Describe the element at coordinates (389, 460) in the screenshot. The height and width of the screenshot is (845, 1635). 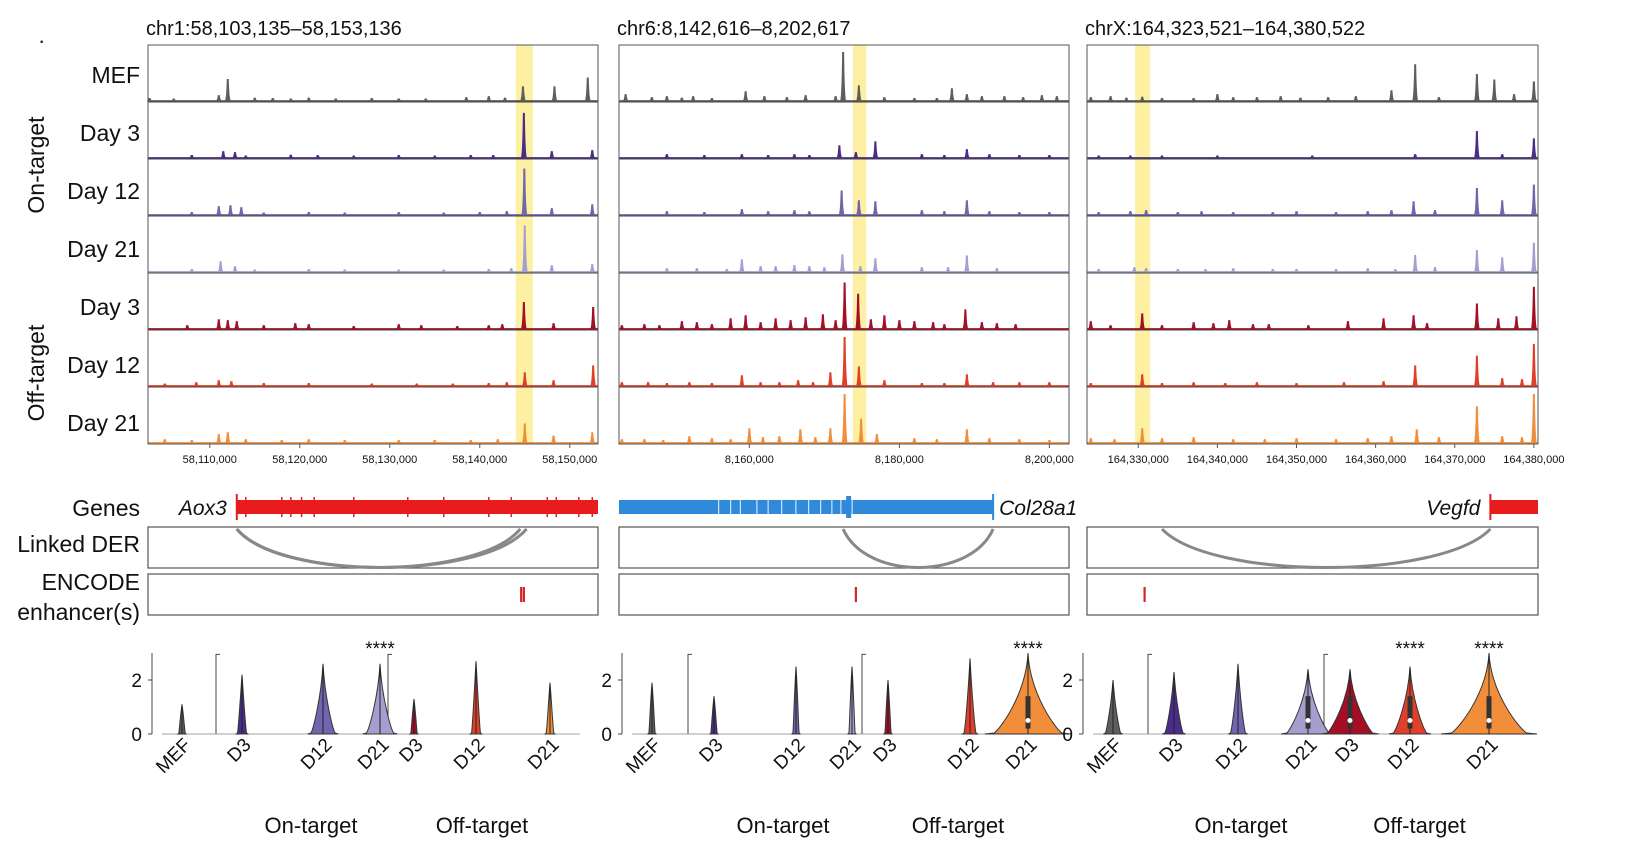
I see `x-tick-label: 58,130,000` at that location.